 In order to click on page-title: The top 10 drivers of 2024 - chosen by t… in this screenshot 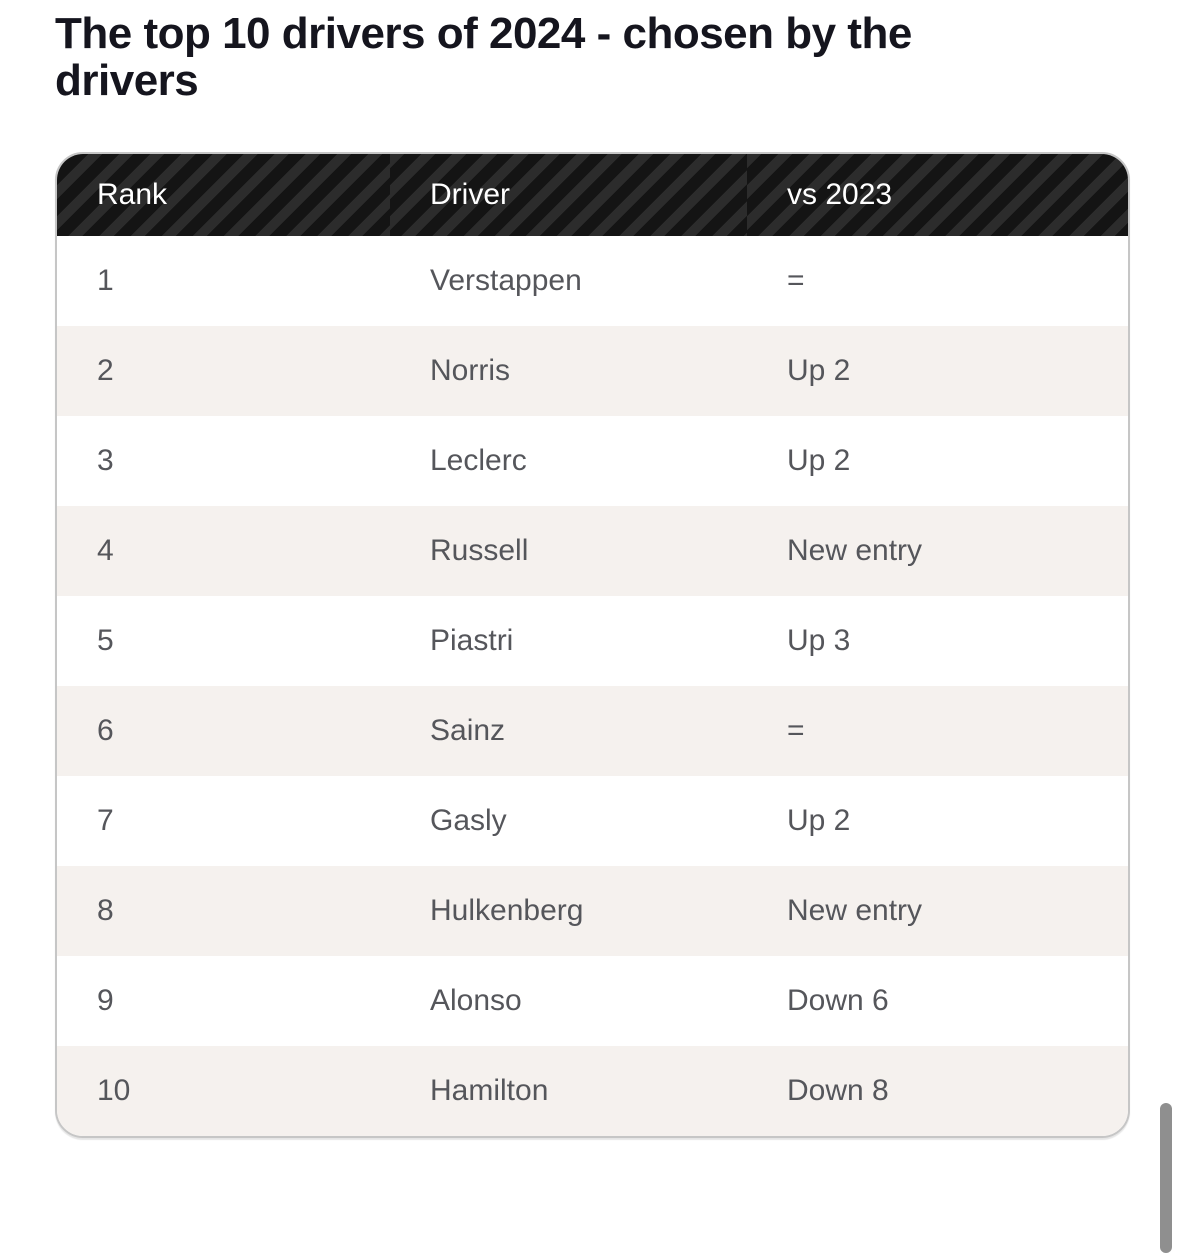, I will do `click(483, 57)`.